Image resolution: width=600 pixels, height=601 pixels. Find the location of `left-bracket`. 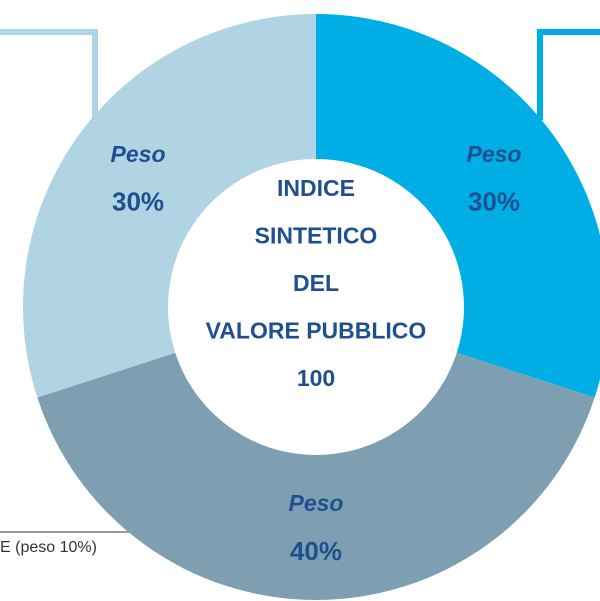

left-bracket is located at coordinates (49, 74).